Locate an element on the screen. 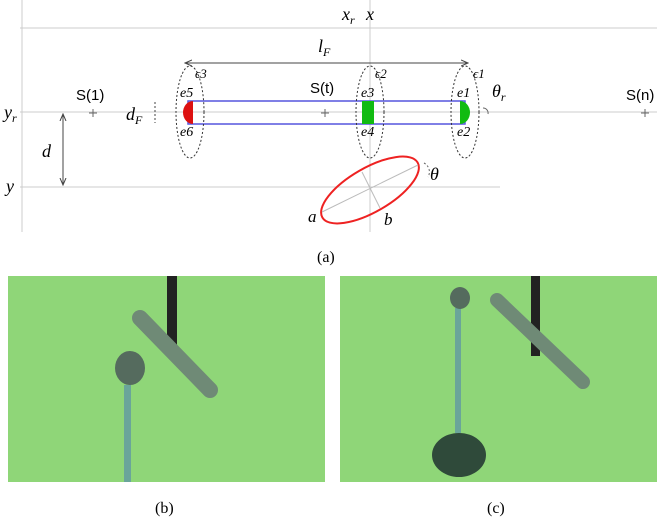 The width and height of the screenshot is (657, 521). edge-label: e4 is located at coordinates (367, 132).